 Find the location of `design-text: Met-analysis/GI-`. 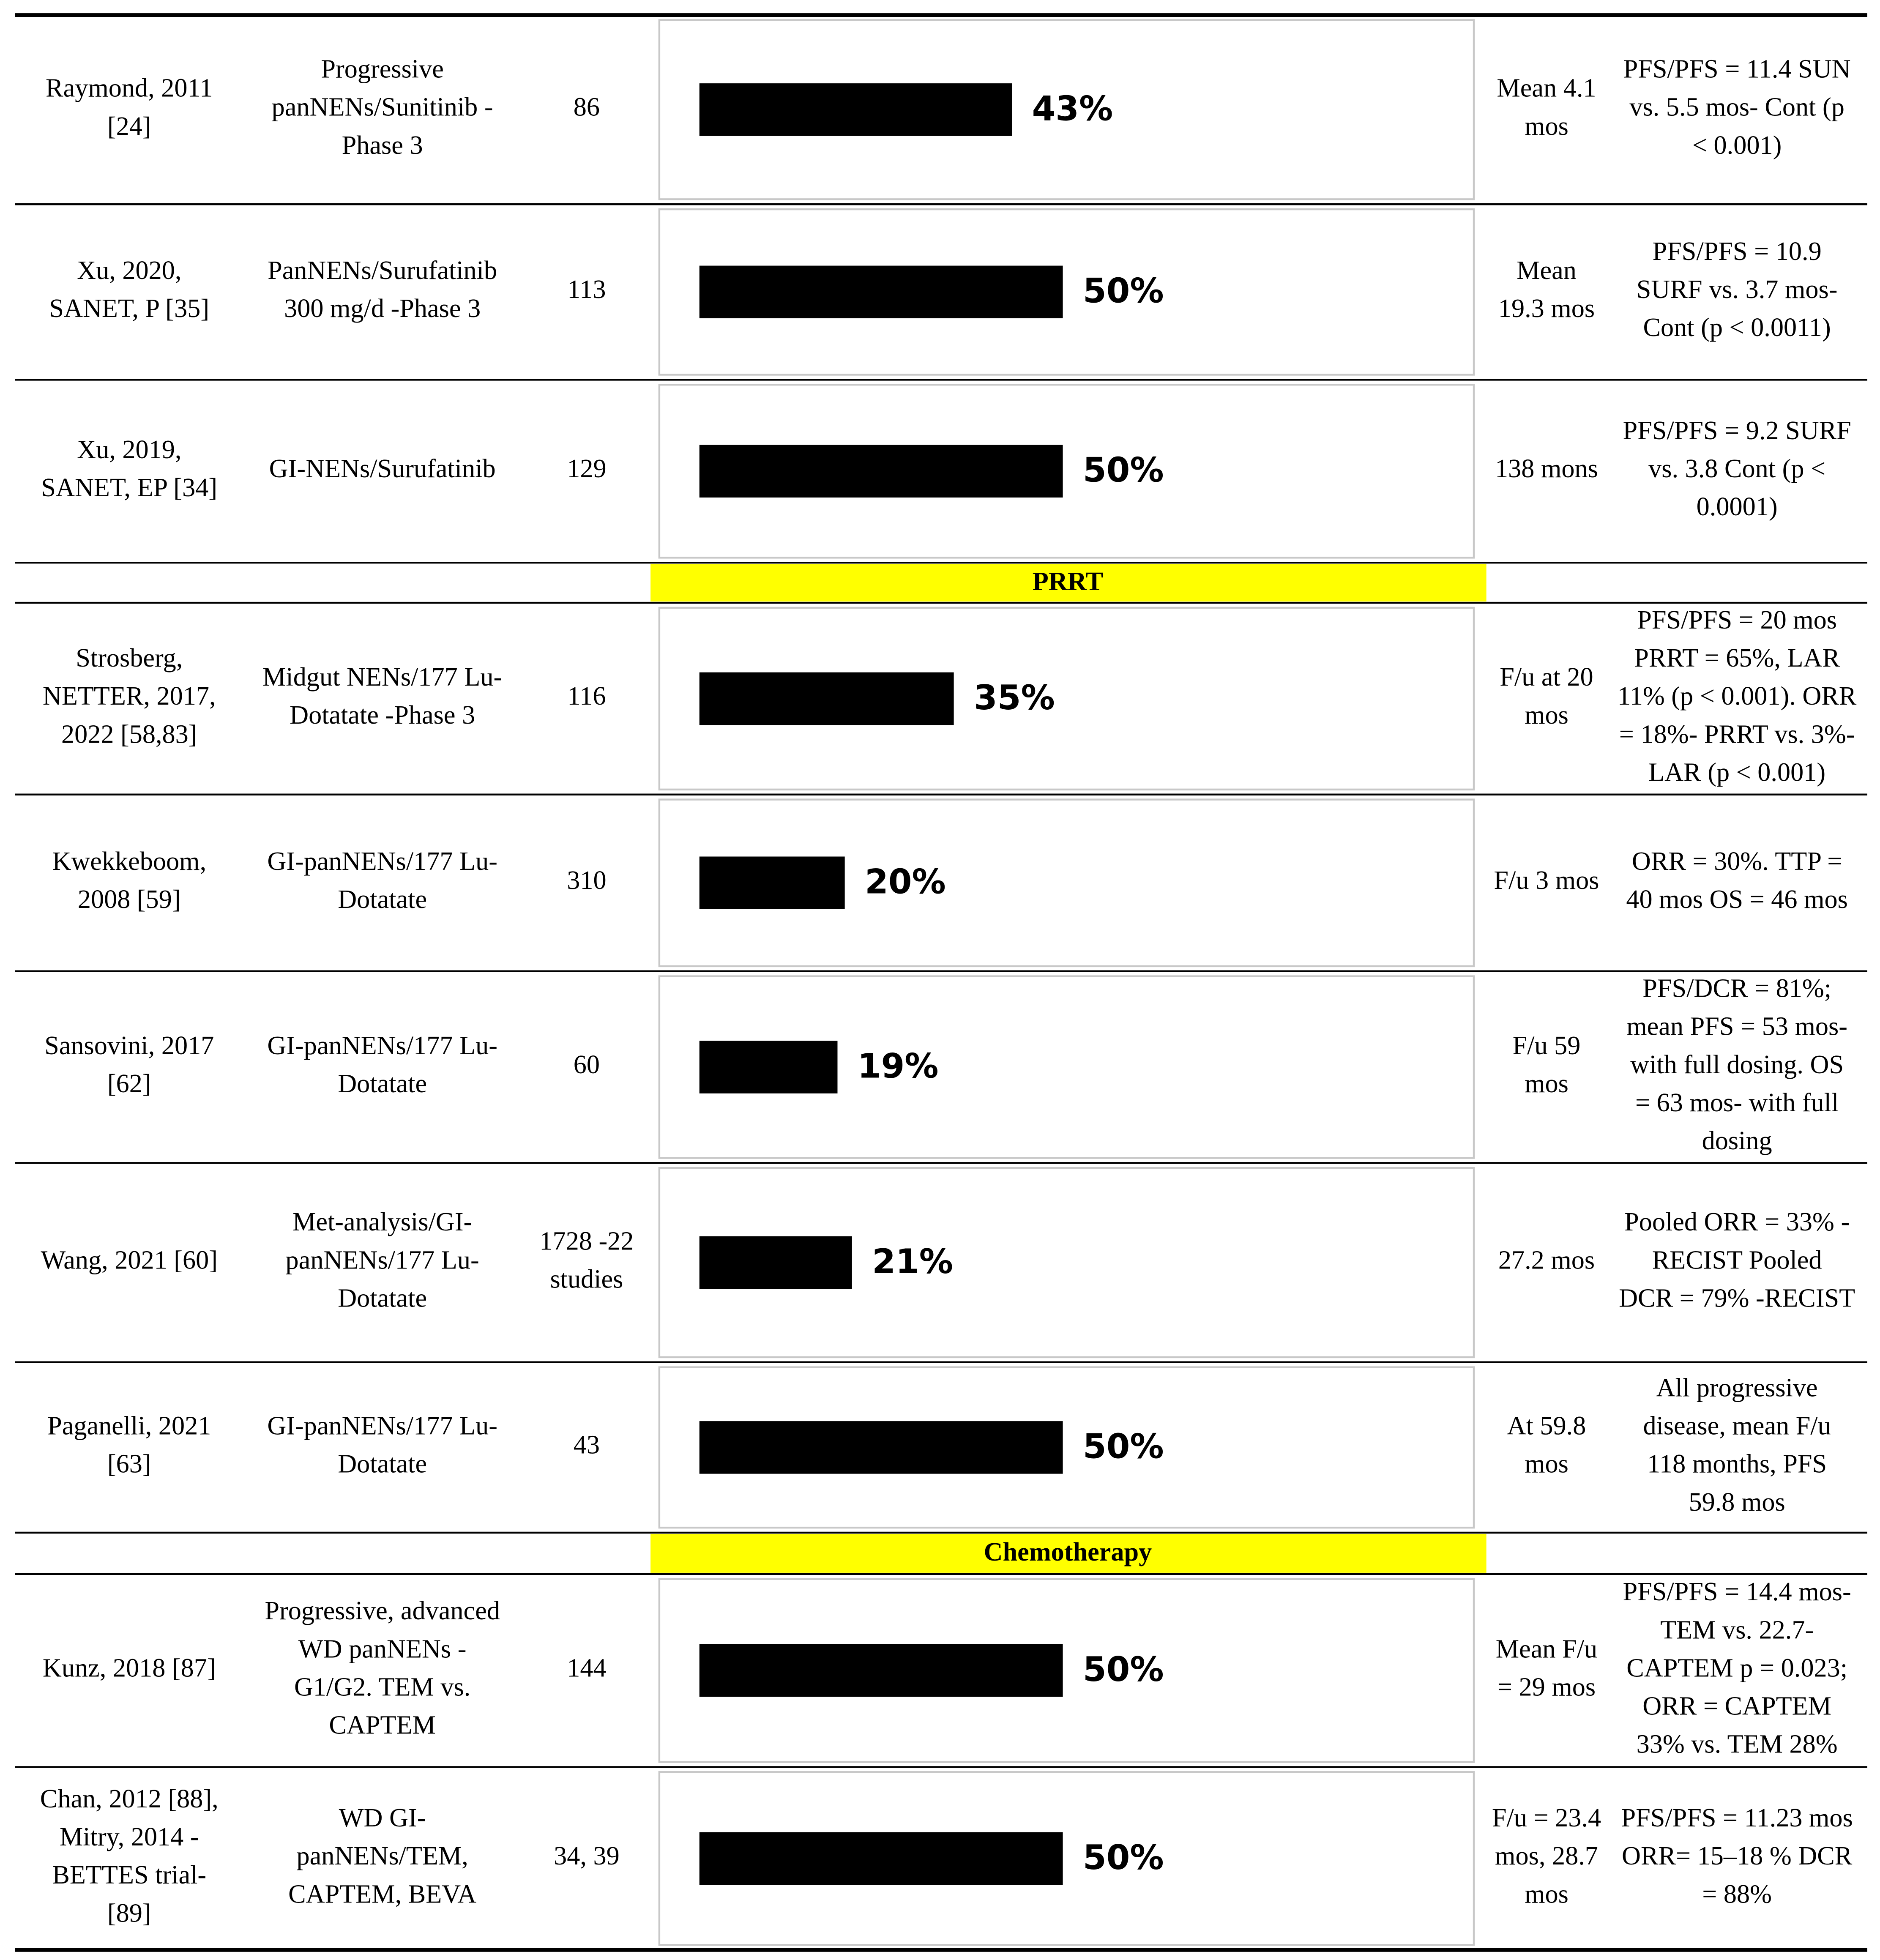

design-text: Met-analysis/GI- is located at coordinates (382, 1222).